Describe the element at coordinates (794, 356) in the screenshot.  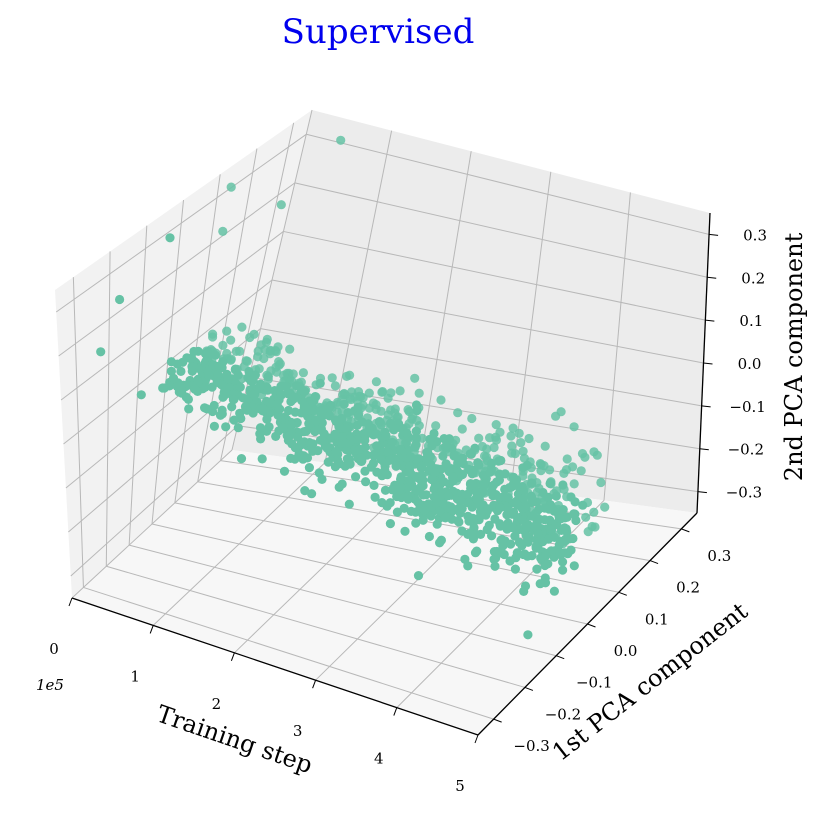
I see `z-axis-label: 2nd PCA component` at that location.